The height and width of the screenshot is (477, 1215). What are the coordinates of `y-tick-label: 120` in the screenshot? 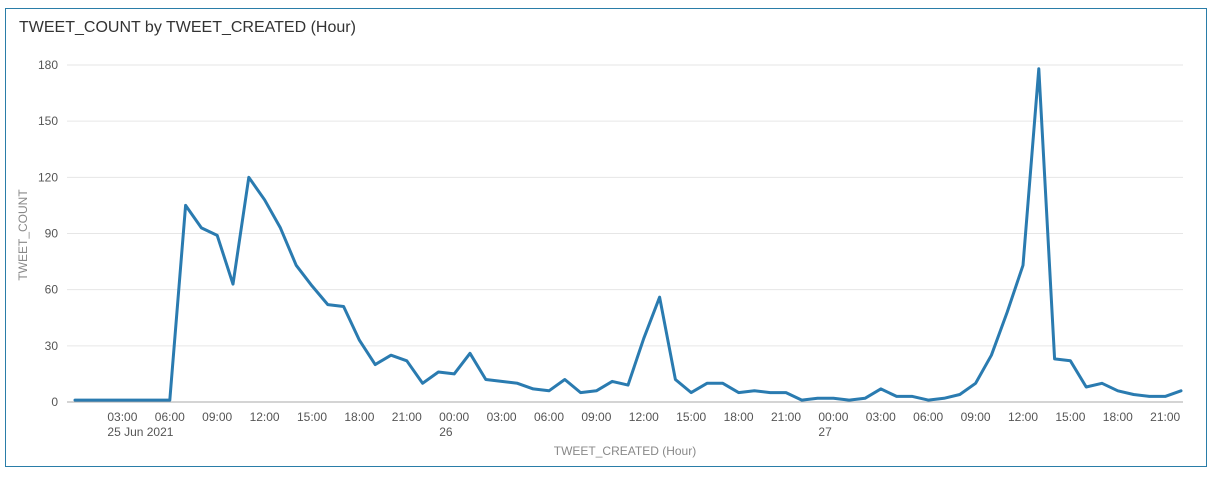 It's located at (48, 177).